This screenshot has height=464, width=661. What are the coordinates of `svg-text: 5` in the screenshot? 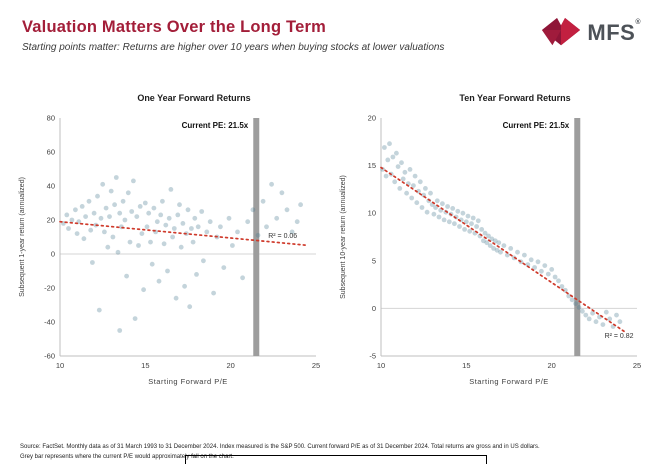 It's located at (374, 260).